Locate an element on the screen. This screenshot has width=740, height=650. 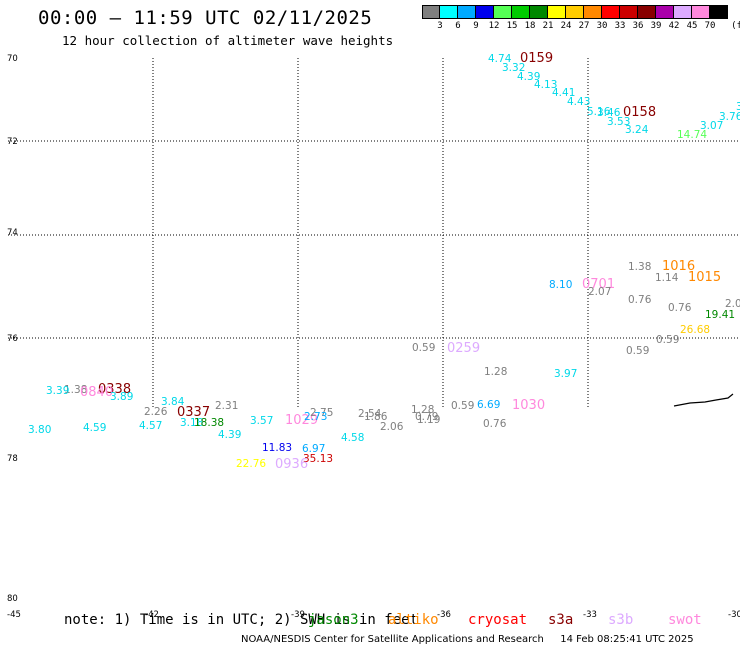
satellite-s3b: s3b is located at coordinates (621, 620).